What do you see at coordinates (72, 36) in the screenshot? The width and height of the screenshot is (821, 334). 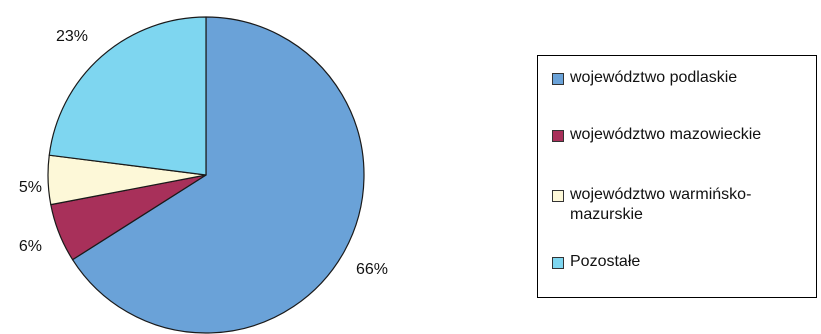 I see `data-label-pozostale: 23%` at bounding box center [72, 36].